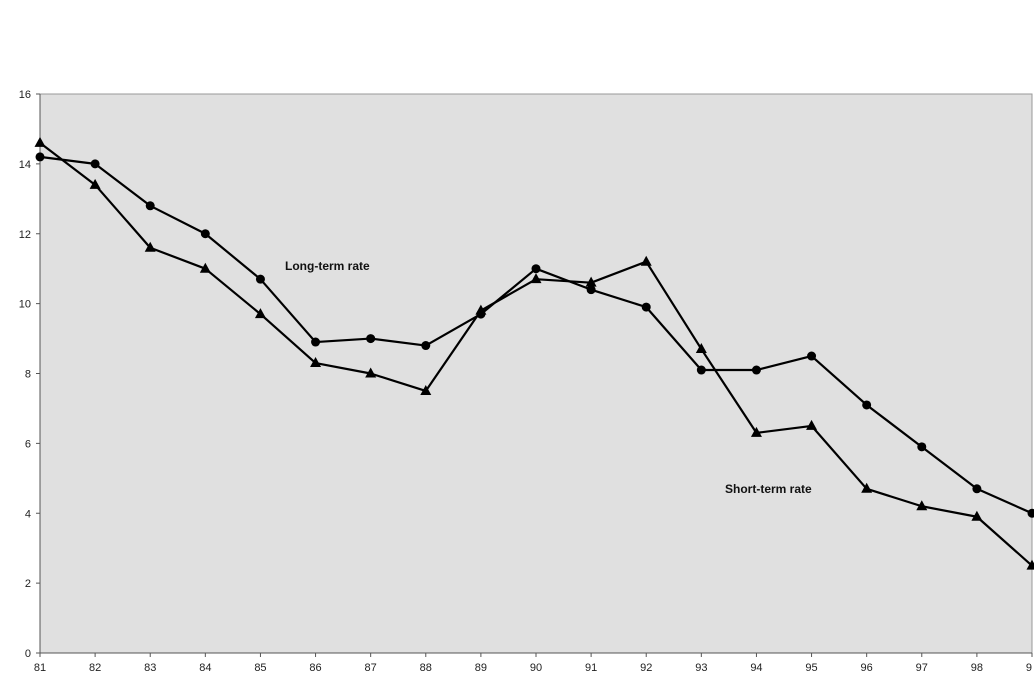 The height and width of the screenshot is (681, 1034). What do you see at coordinates (28, 654) in the screenshot?
I see `y-tick-label: 0` at bounding box center [28, 654].